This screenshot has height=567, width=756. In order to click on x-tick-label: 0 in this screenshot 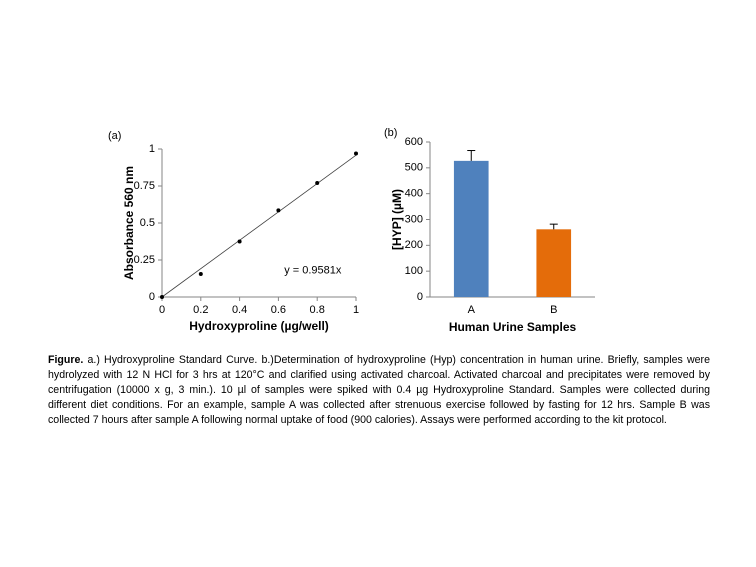, I will do `click(162, 310)`.